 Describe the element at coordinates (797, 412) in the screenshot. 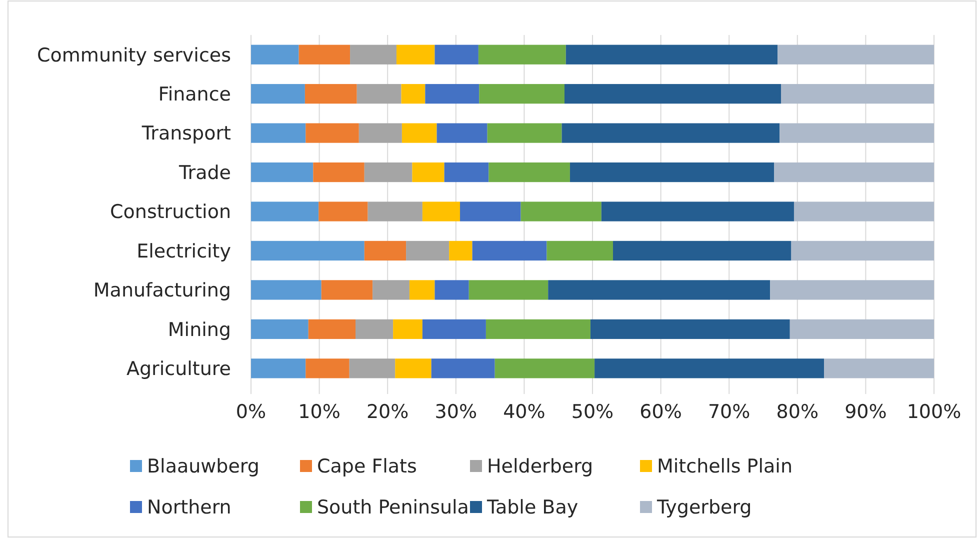

I see `x-tick-label: 80%` at that location.